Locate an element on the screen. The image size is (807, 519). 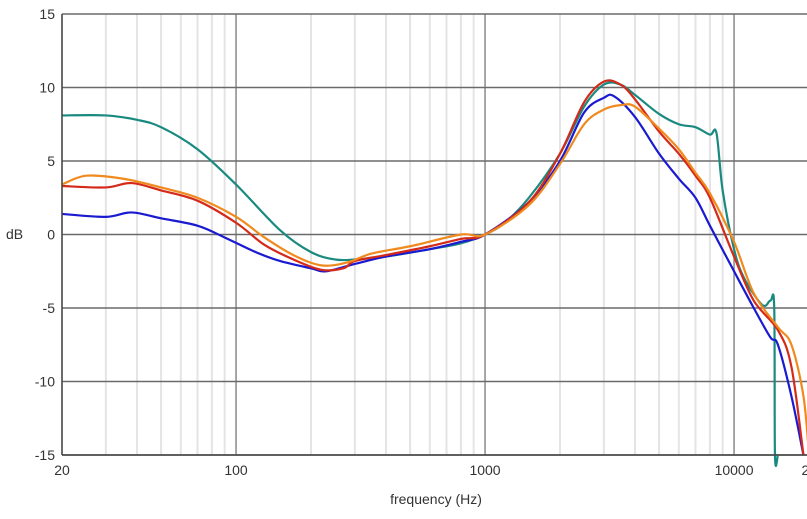
y-tick-label: -10 is located at coordinates (45, 382).